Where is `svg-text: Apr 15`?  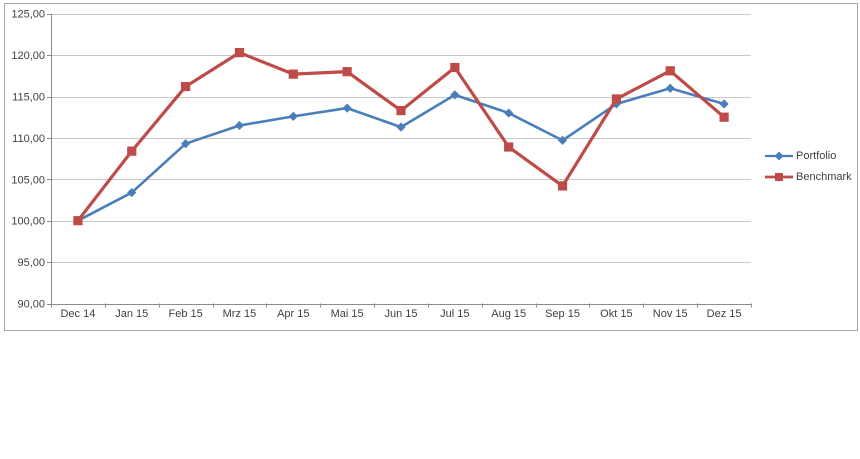
svg-text: Apr 15 is located at coordinates (293, 314).